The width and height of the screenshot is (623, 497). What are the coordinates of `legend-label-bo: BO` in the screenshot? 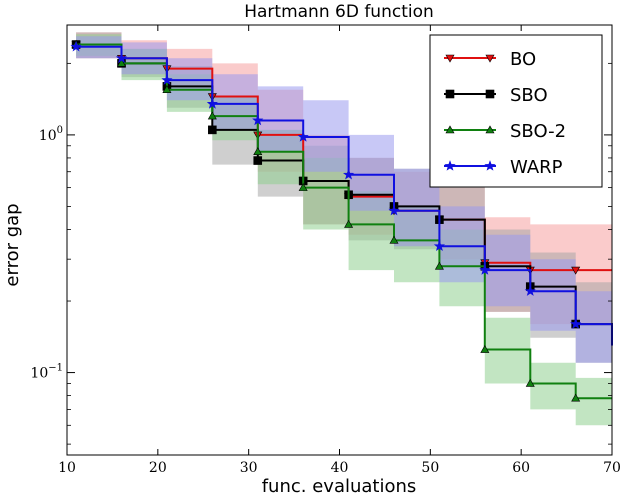 It's located at (523, 59).